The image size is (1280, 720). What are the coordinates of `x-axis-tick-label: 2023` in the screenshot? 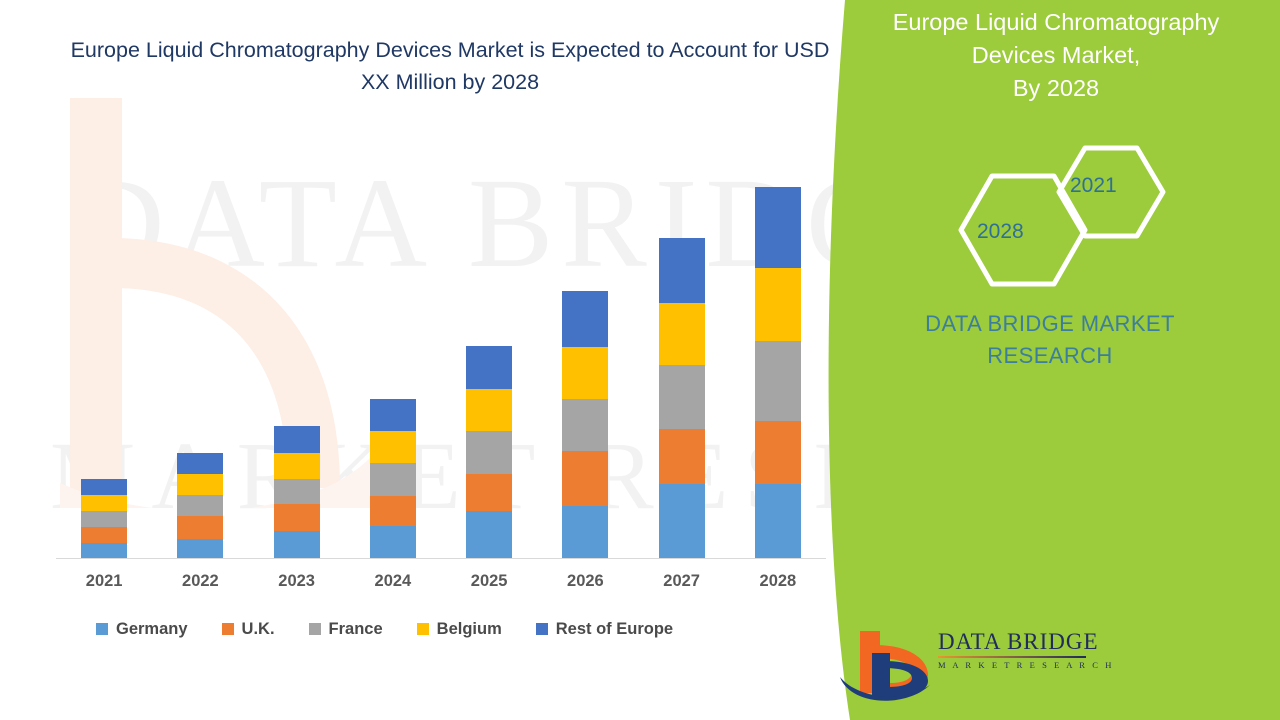 It's located at (296, 581).